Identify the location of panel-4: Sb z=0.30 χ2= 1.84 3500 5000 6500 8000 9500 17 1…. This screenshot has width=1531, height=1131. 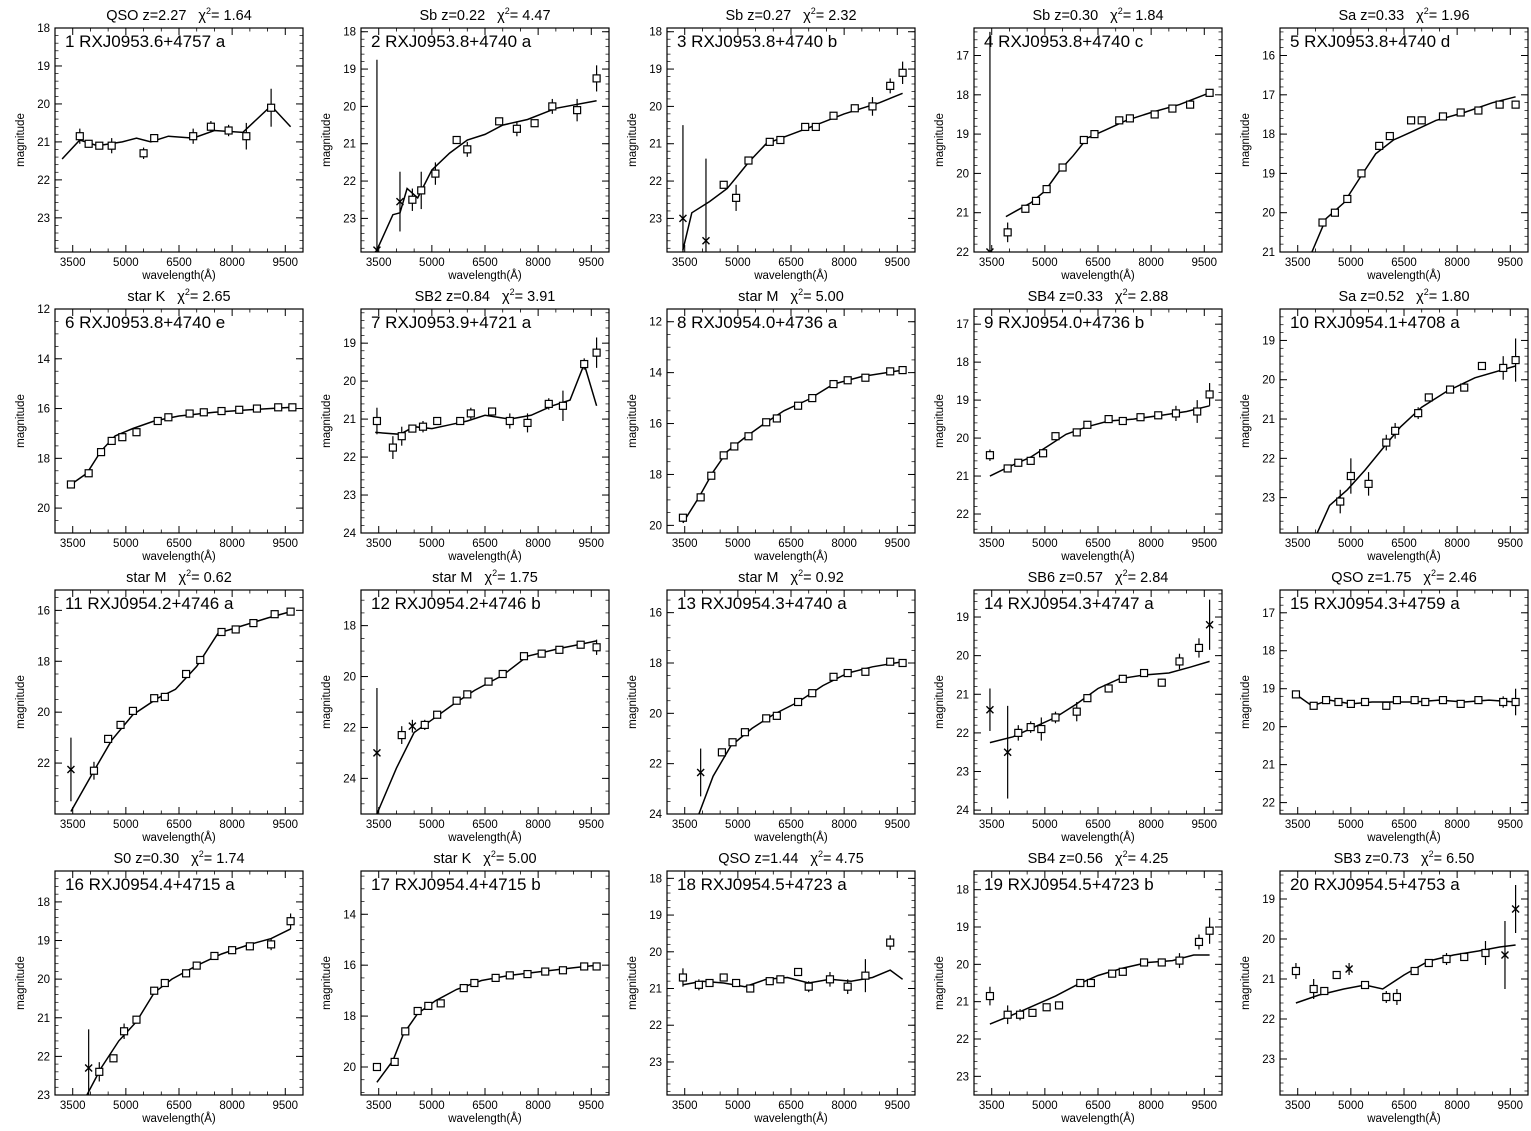
(1072, 141).